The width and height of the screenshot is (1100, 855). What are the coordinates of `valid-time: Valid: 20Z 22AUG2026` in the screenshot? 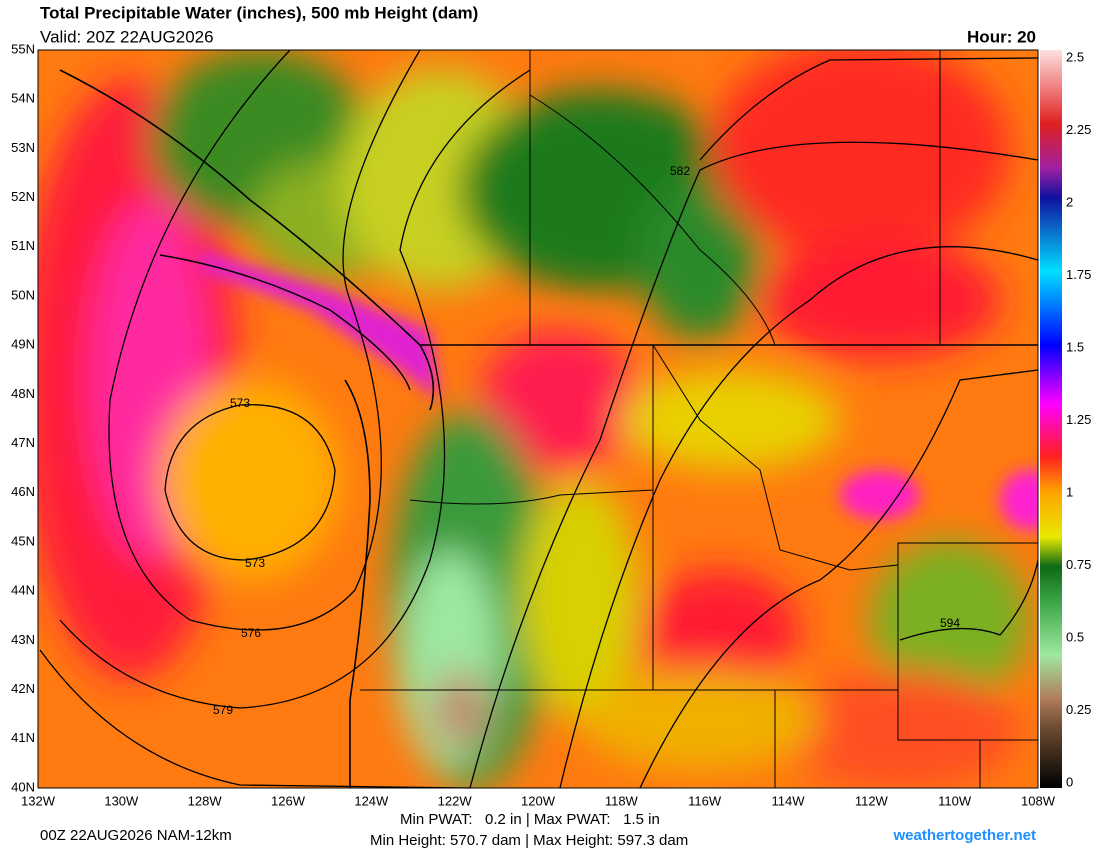 It's located at (127, 36).